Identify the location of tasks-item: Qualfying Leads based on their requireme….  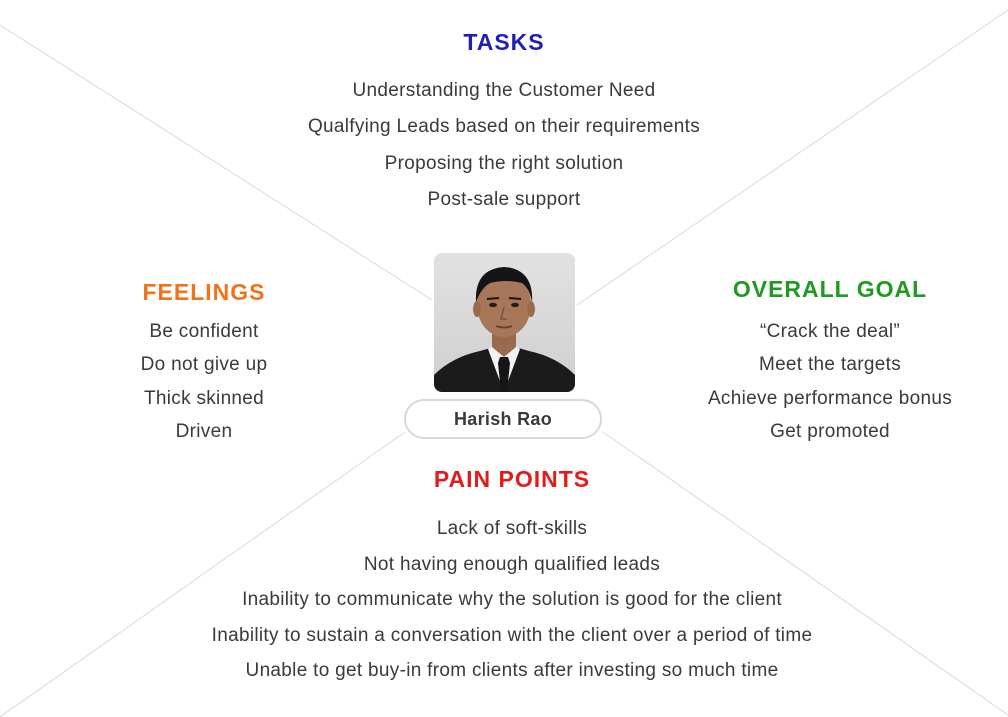
(504, 127).